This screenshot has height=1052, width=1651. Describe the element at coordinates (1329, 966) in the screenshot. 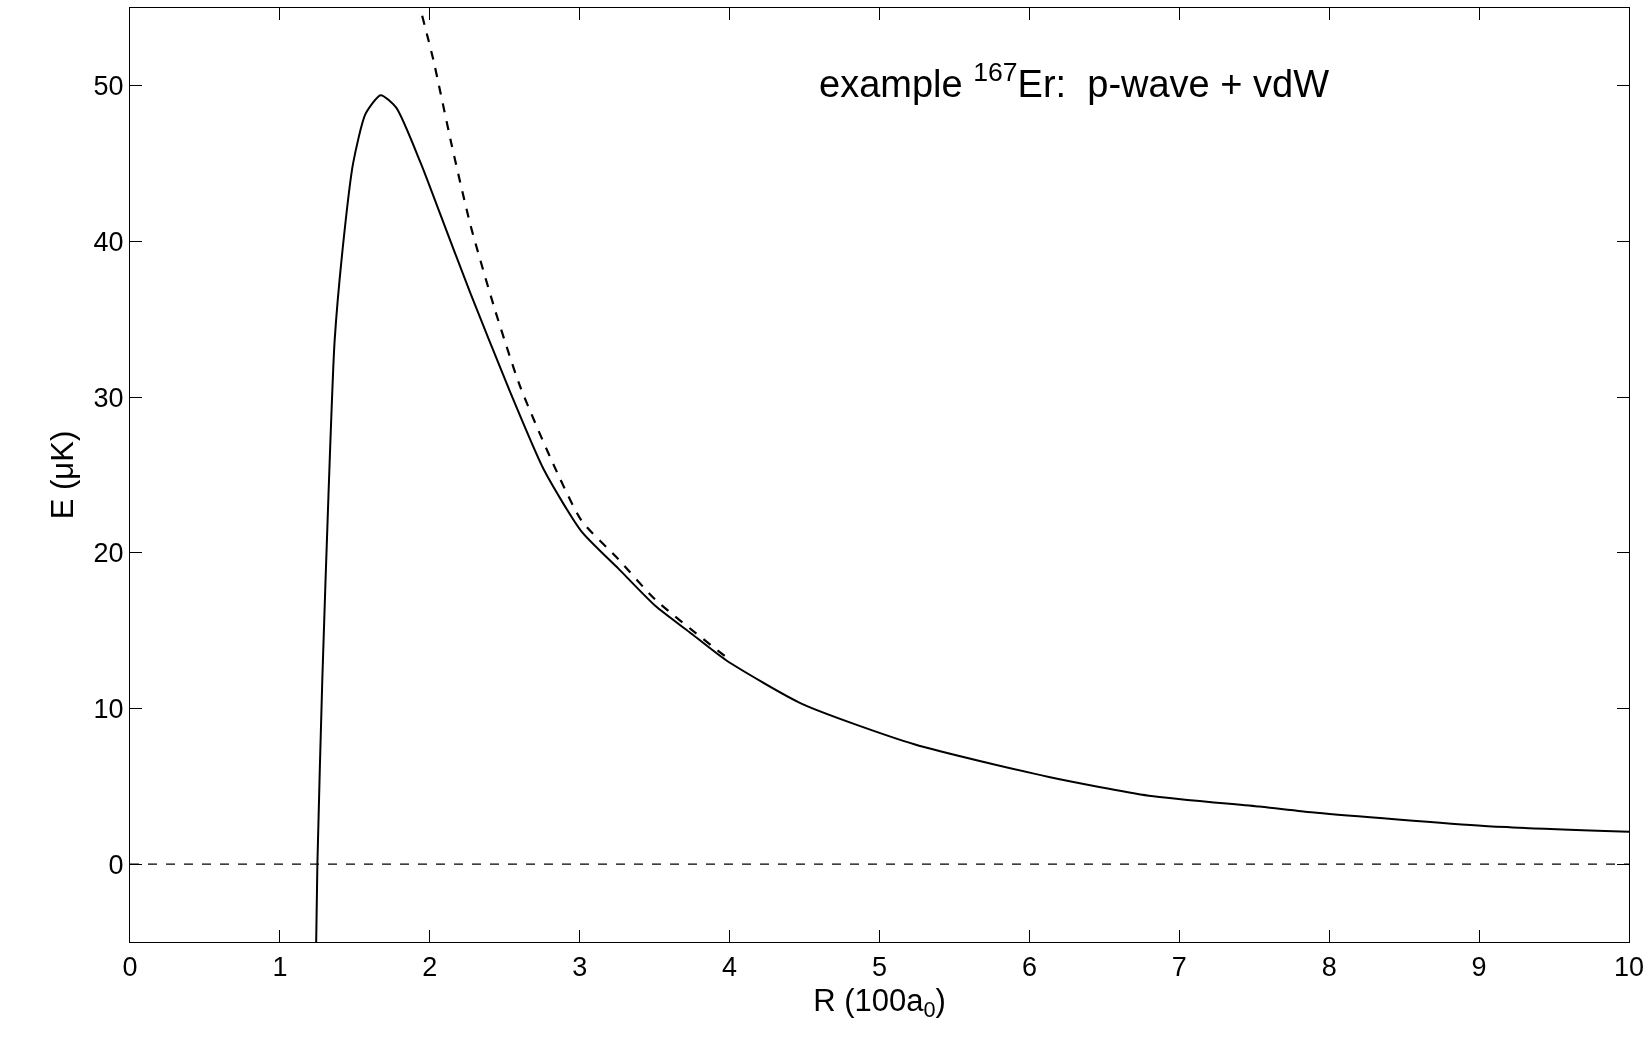

I see `x-tick-label: 8` at that location.